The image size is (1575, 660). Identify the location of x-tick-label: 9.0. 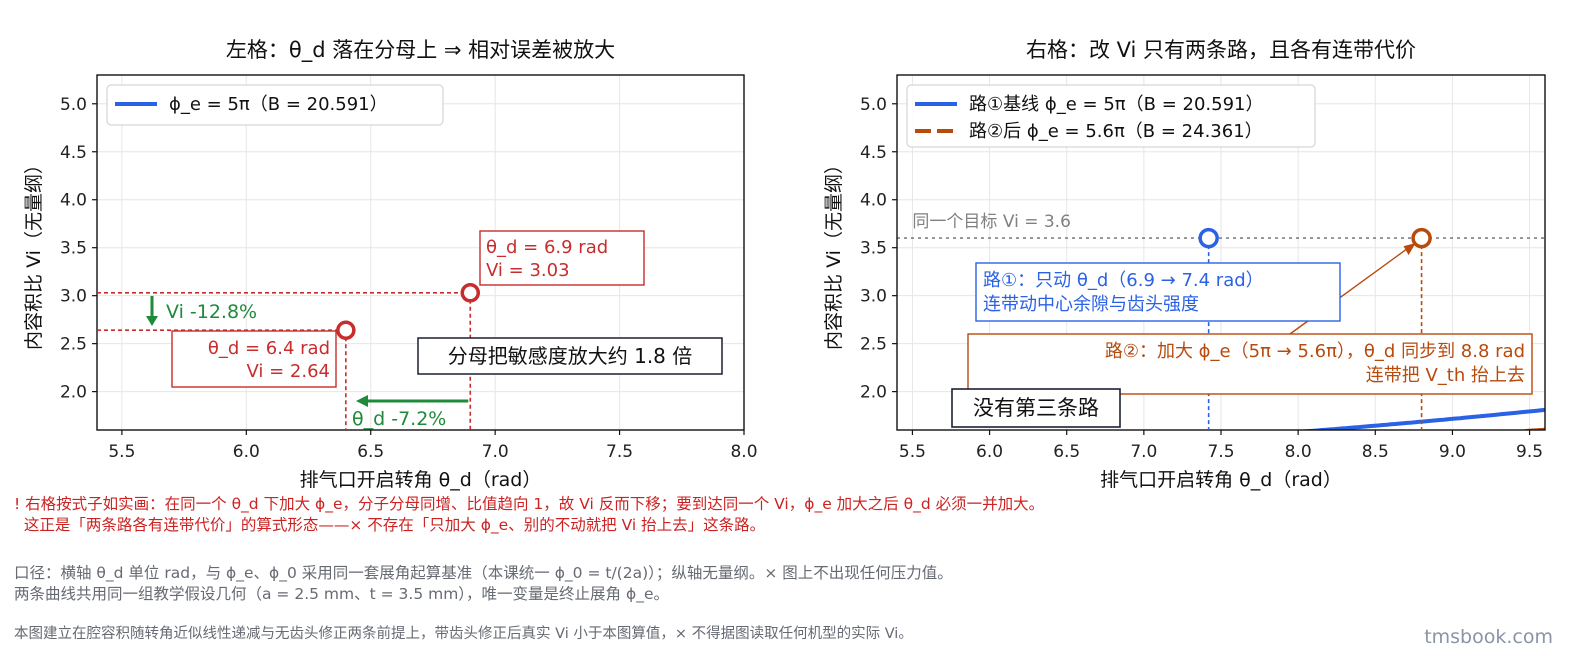
(1452, 452).